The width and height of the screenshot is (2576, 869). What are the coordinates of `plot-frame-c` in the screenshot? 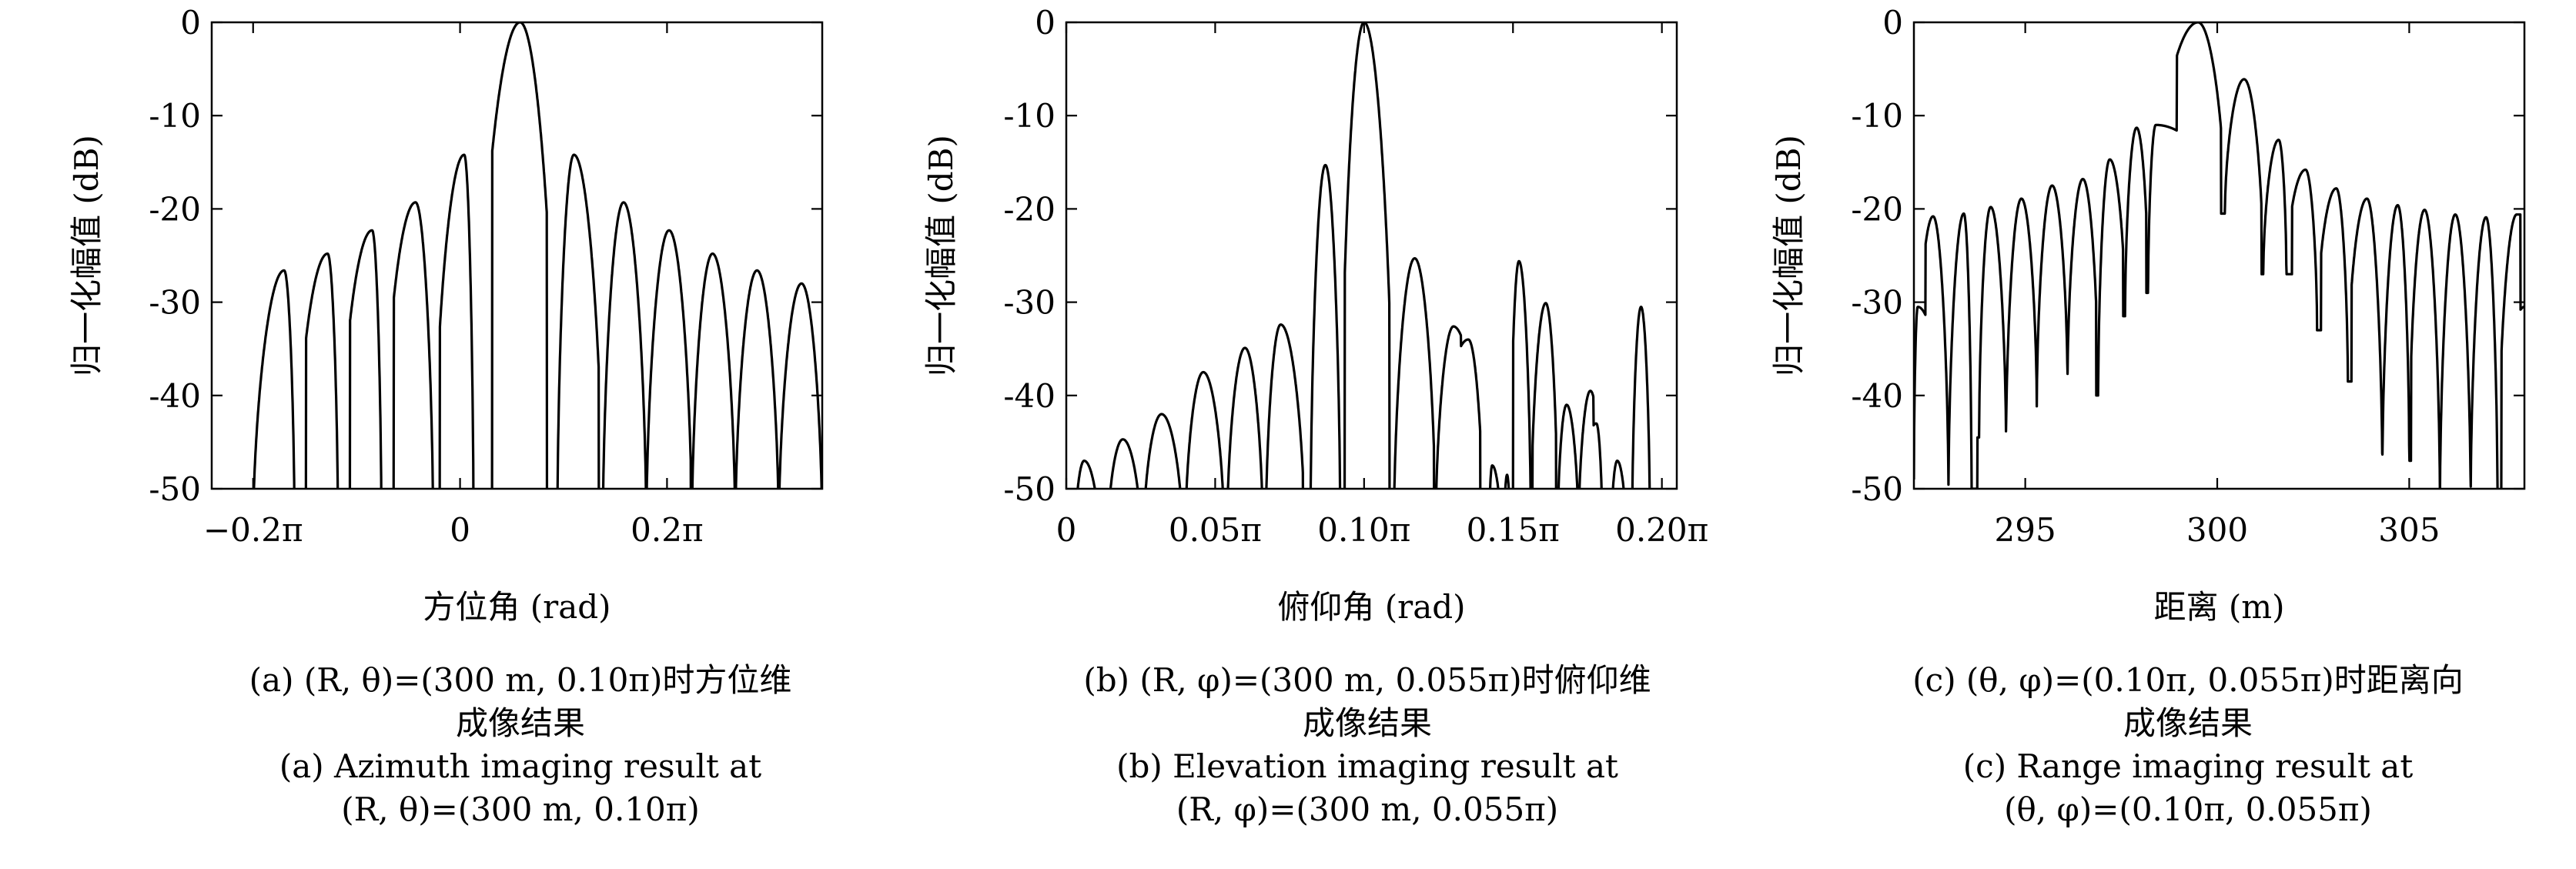 It's located at (2219, 256).